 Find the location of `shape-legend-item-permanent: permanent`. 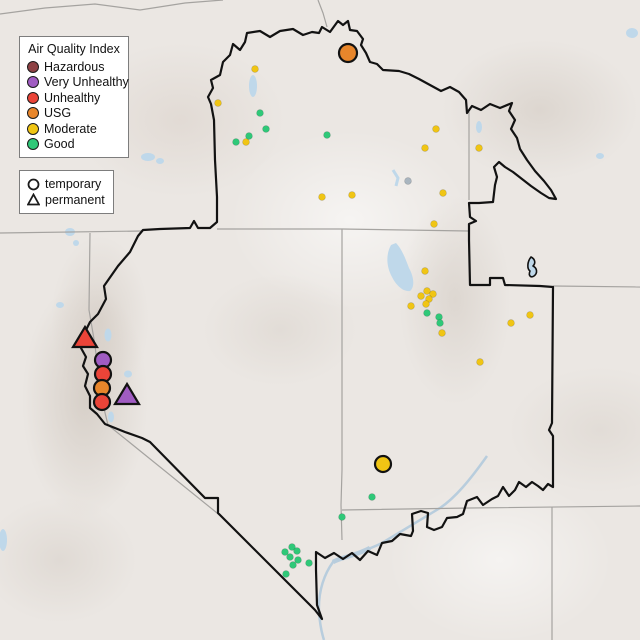

shape-legend-item-permanent: permanent is located at coordinates (66, 200).